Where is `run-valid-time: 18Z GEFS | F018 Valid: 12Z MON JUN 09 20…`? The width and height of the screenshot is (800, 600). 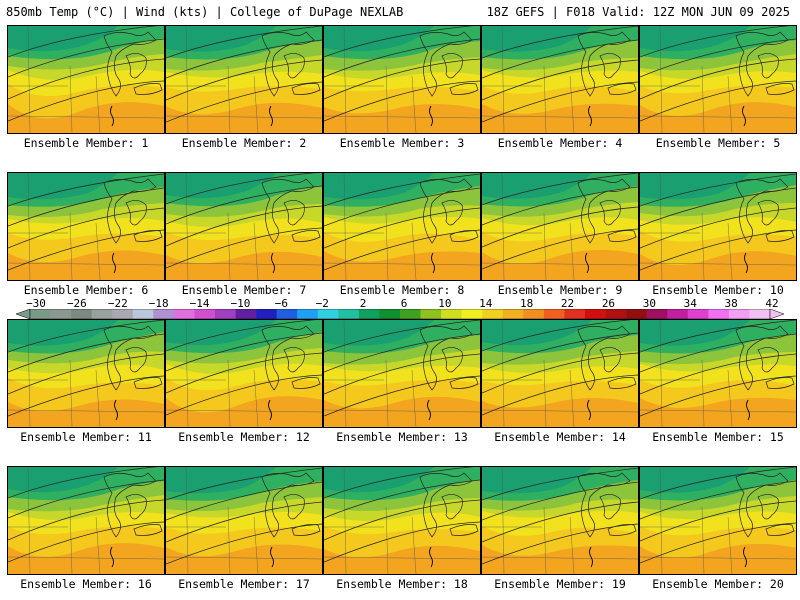 run-valid-time: 18Z GEFS | F018 Valid: 12Z MON JUN 09 20… is located at coordinates (638, 12).